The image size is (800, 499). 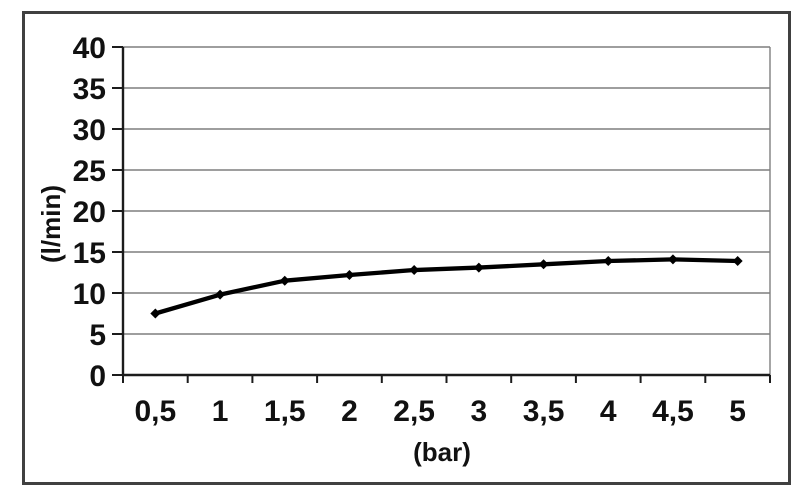 I want to click on x-tick-label: 3, so click(x=479, y=411).